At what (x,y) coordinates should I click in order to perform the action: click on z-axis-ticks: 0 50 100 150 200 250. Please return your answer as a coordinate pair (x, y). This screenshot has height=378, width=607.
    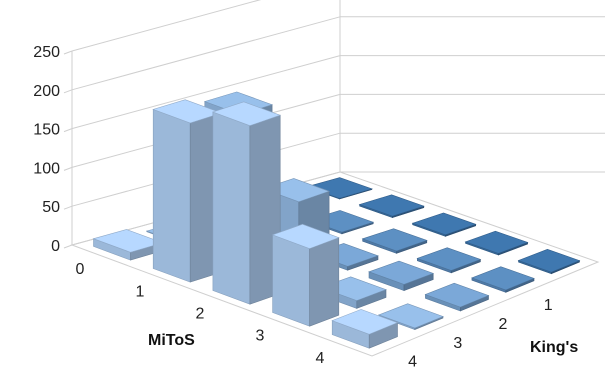
    Looking at the image, I should click on (46, 149).